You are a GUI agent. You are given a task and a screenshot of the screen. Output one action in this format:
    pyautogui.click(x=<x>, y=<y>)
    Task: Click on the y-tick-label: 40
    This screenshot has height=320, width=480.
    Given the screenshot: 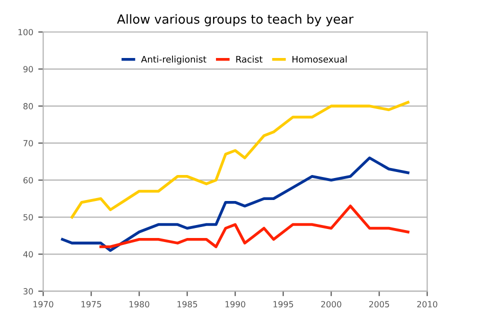 What is the action you would take?
    pyautogui.click(x=28, y=254)
    